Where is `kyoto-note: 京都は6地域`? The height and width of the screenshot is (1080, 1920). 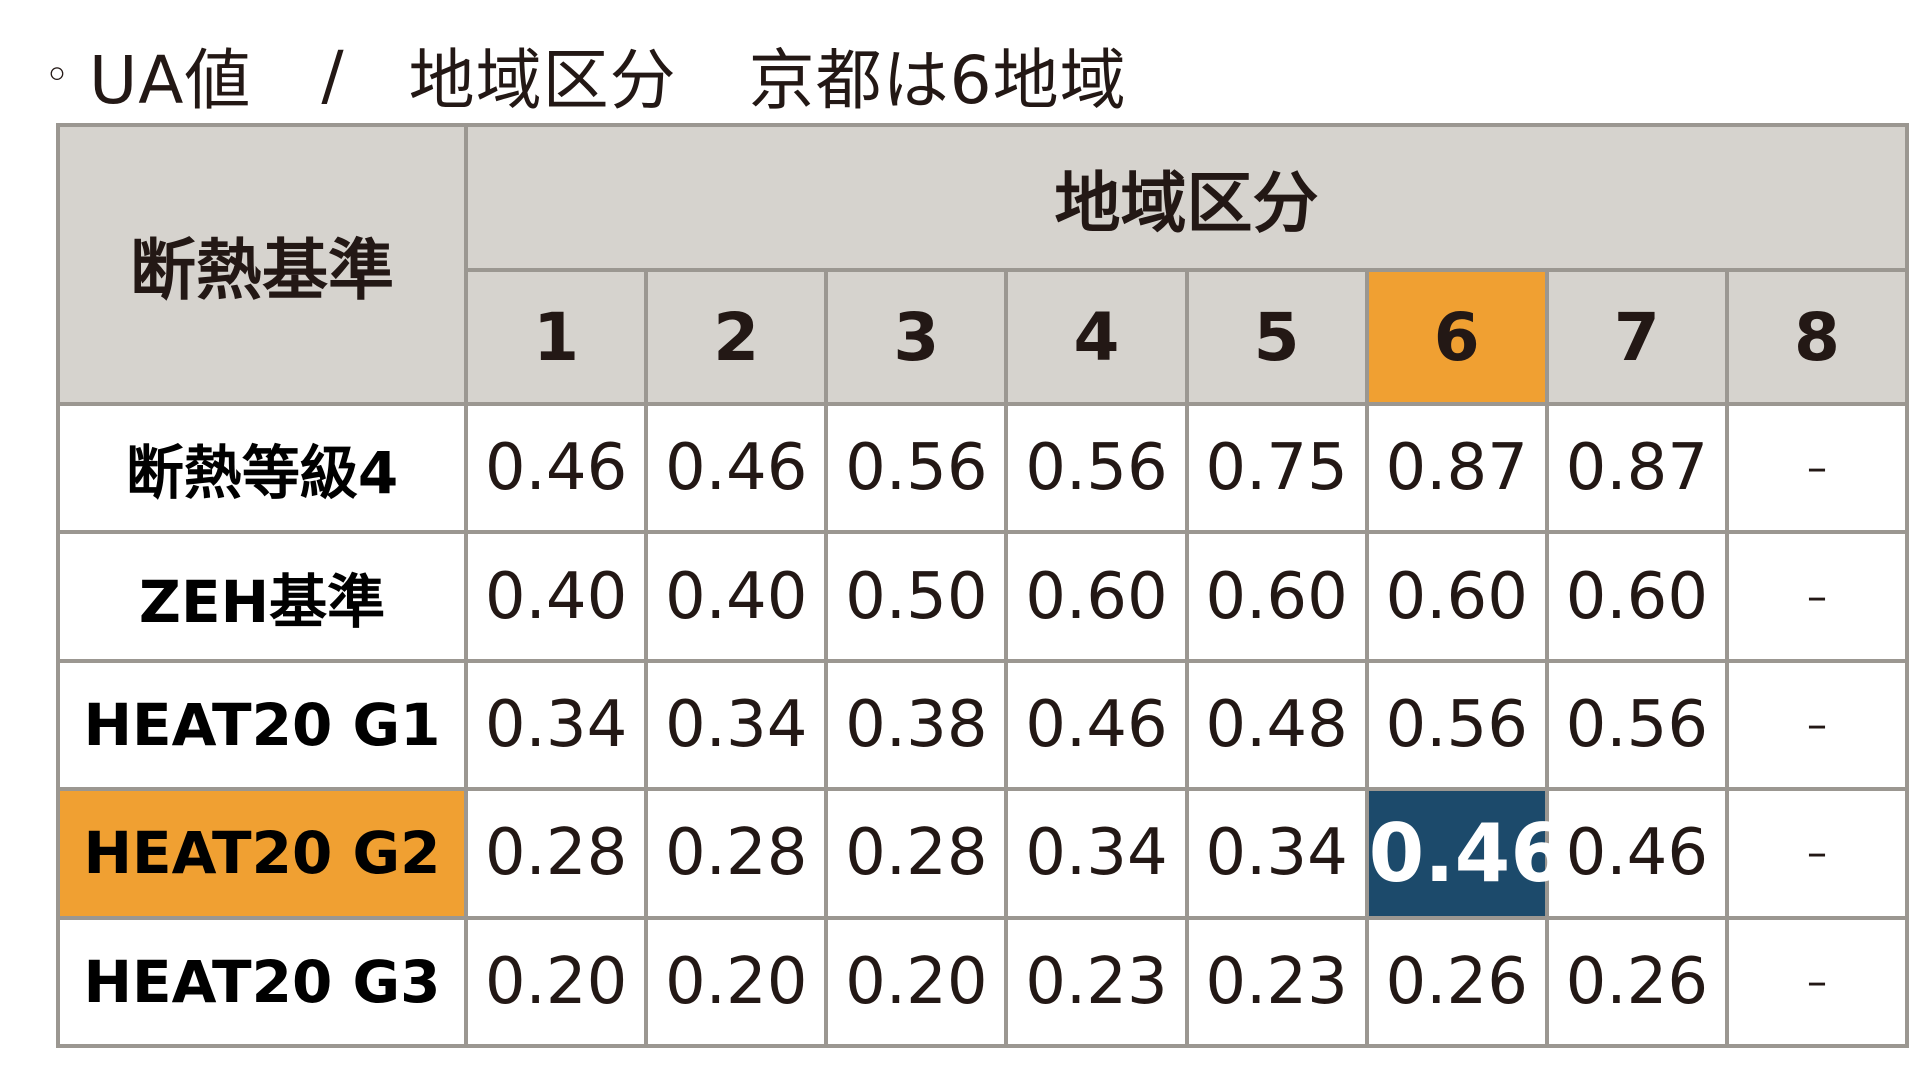
kyoto-note: 京都は6地域 is located at coordinates (937, 80).